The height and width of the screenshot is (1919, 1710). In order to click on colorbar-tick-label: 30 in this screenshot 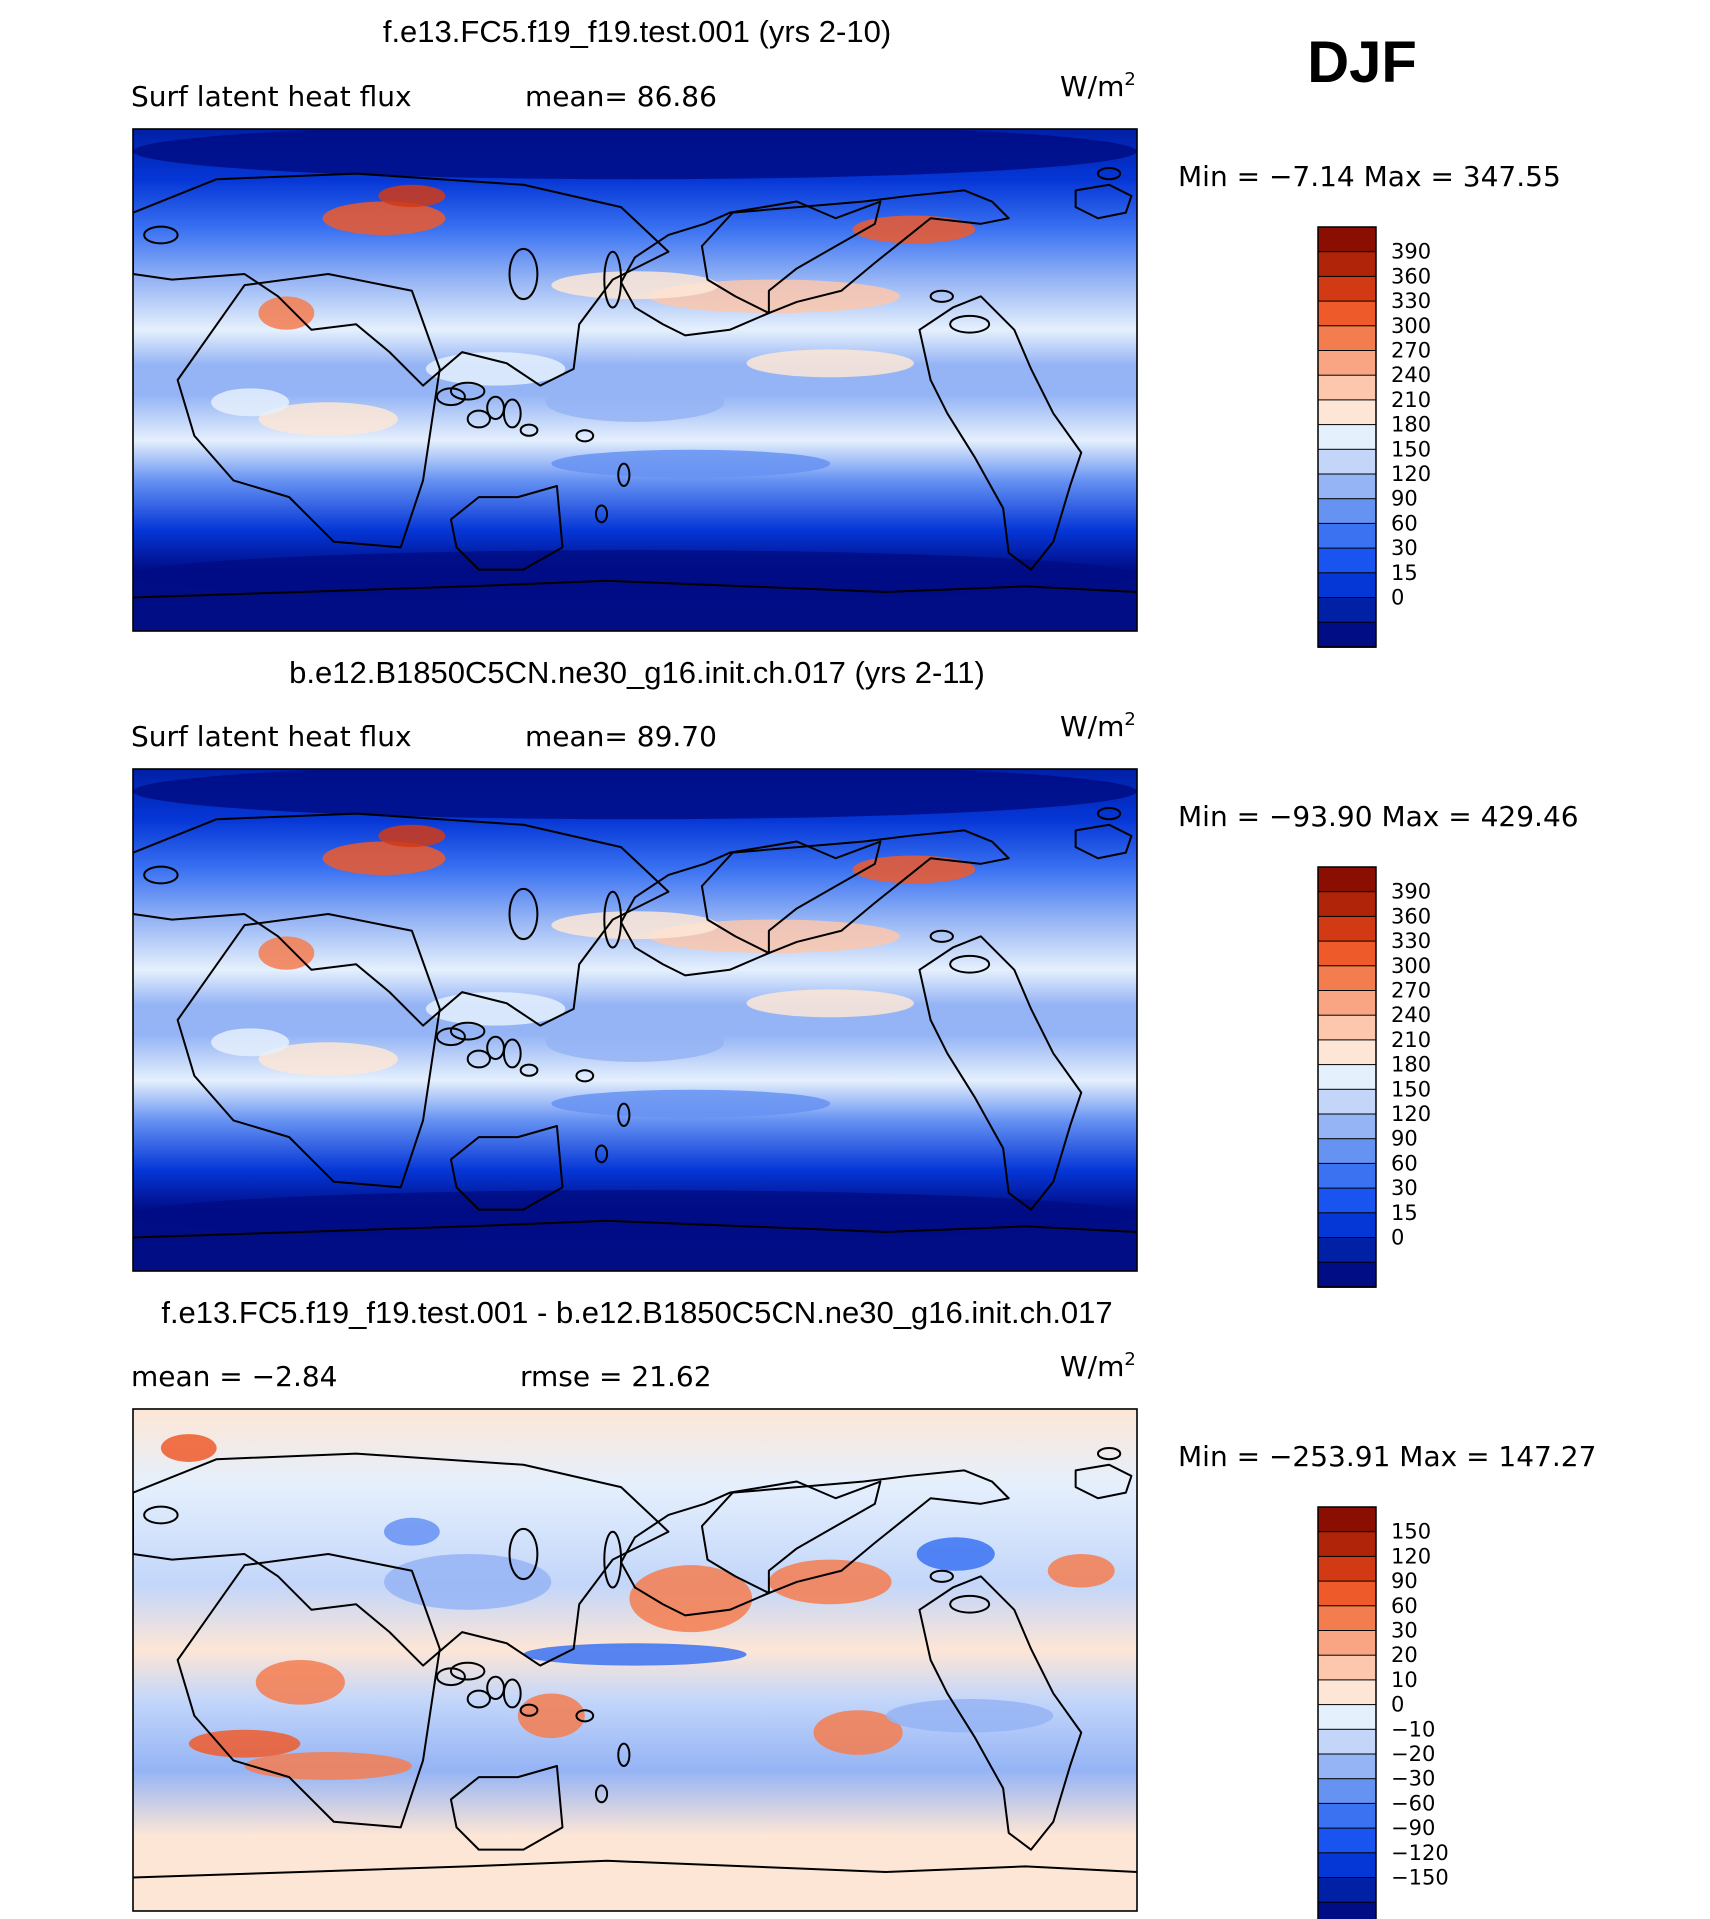, I will do `click(1404, 548)`.